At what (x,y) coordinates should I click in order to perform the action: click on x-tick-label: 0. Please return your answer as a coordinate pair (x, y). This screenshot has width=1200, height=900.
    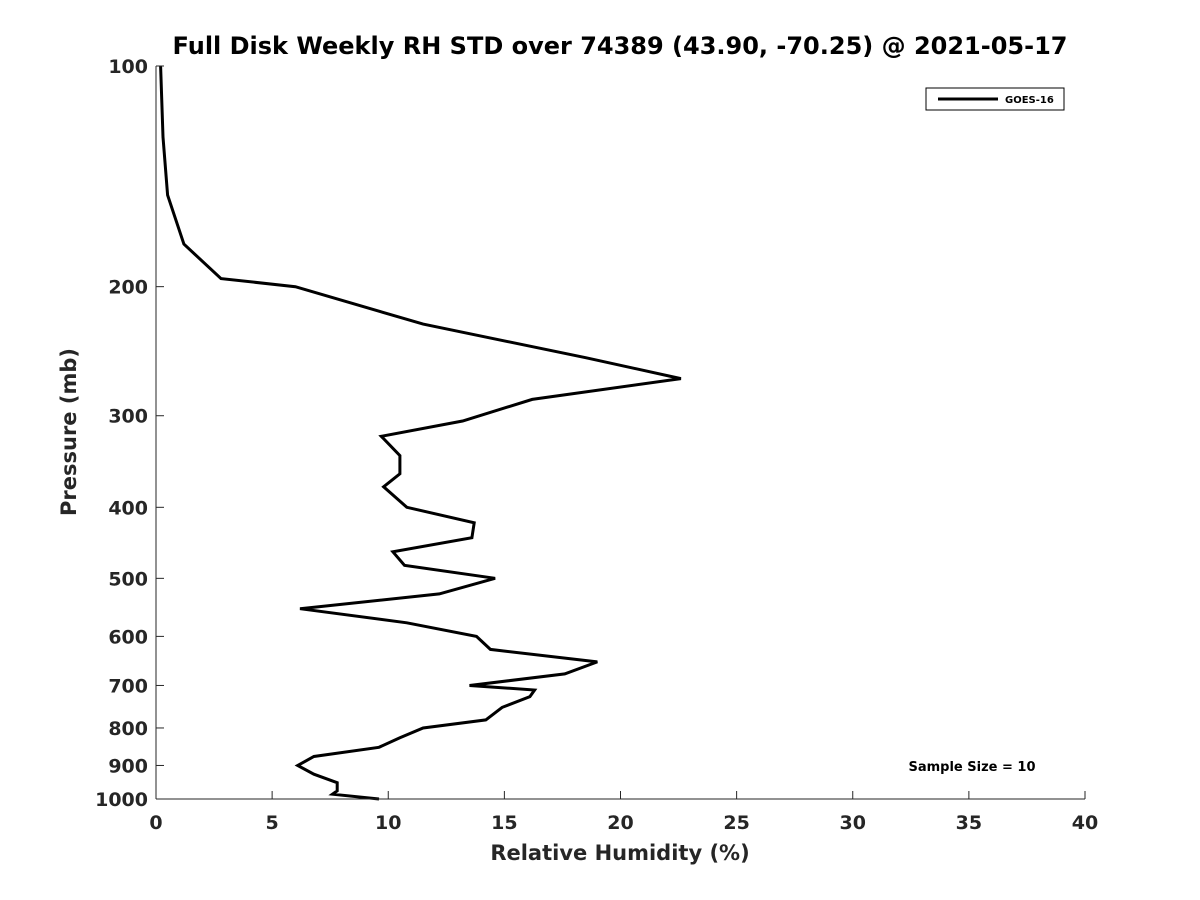
    Looking at the image, I should click on (155, 823).